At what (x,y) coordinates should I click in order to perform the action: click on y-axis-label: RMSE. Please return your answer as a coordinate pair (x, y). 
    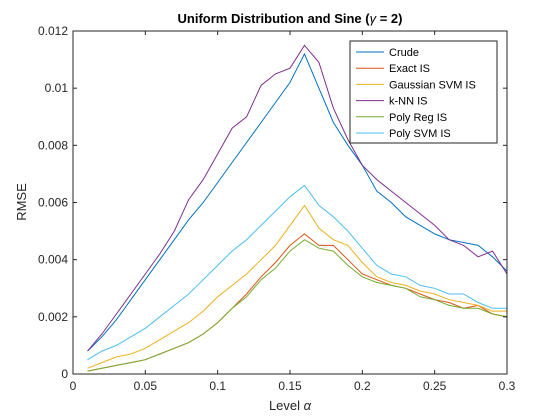
    Looking at the image, I should click on (21, 202).